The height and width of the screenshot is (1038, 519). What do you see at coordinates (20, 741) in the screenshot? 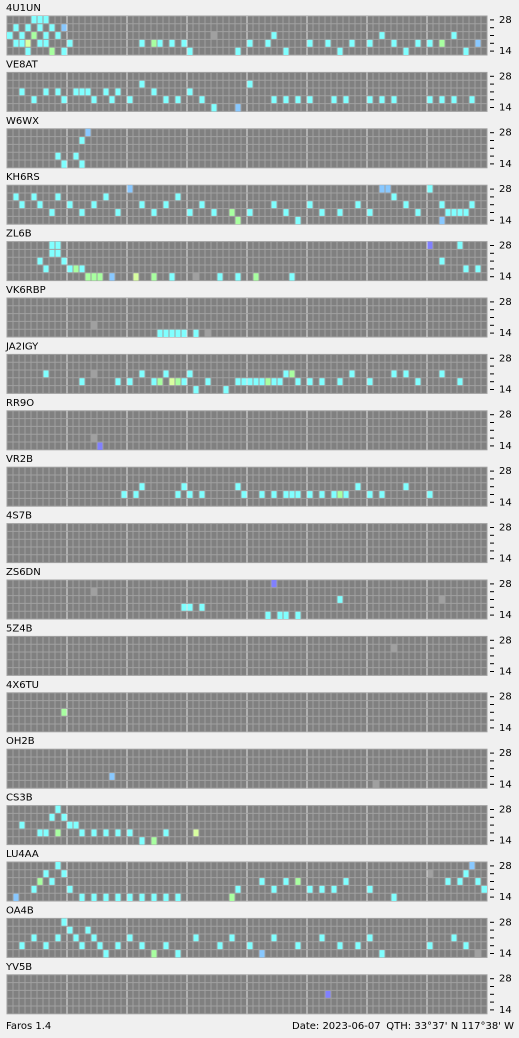
I see `beacon-name: OH2B` at bounding box center [20, 741].